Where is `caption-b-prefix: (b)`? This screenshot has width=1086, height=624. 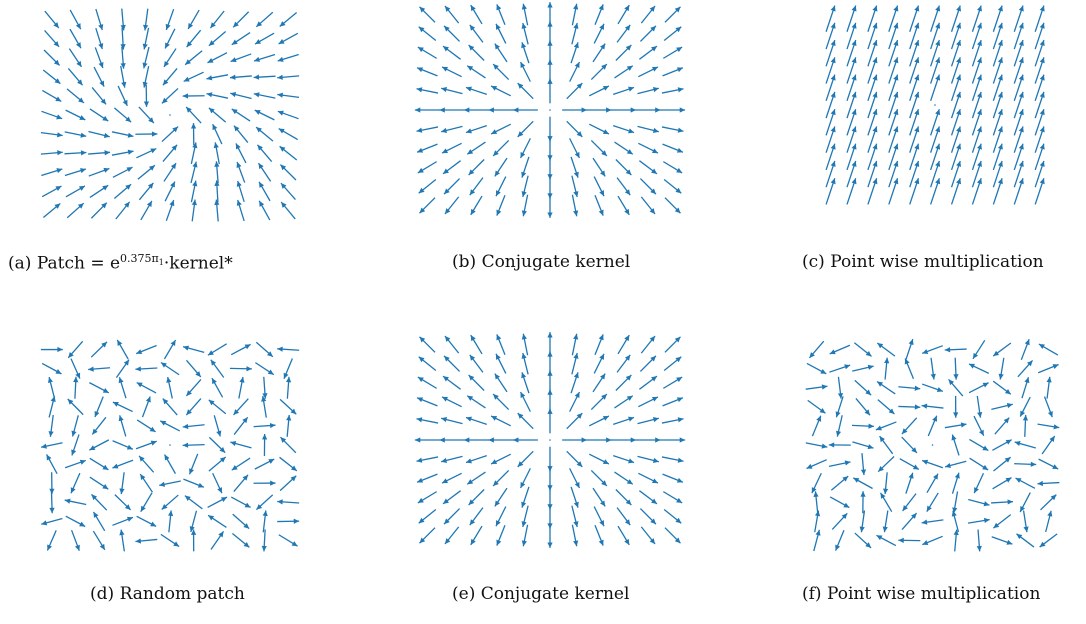 caption-b-prefix: (b) is located at coordinates (464, 262).